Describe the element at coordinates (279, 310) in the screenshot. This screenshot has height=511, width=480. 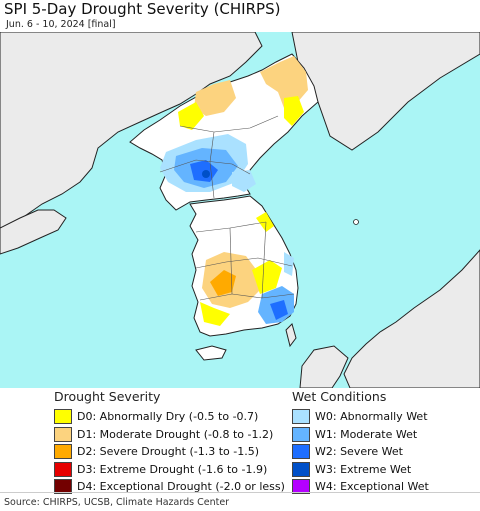
I see `wet-w2-patch` at that location.